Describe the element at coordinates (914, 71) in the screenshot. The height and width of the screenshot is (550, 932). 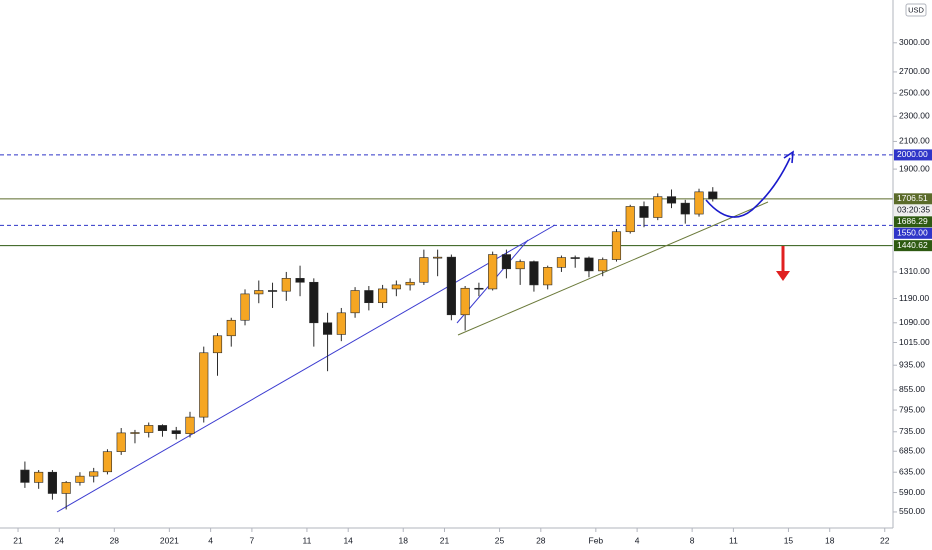
I see `y-tick-label: 2700.00` at that location.